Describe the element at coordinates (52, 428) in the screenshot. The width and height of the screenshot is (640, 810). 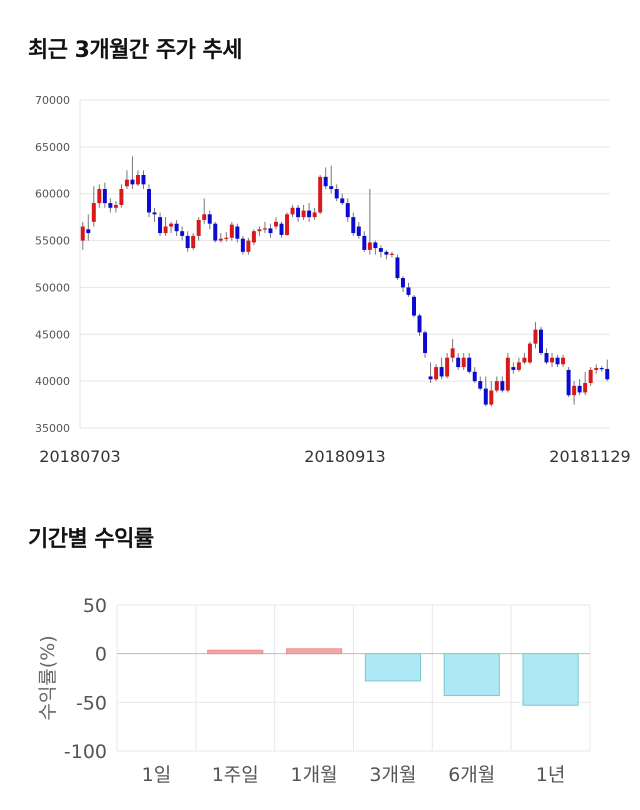
I see `candle-y-tick-label: 35000` at that location.